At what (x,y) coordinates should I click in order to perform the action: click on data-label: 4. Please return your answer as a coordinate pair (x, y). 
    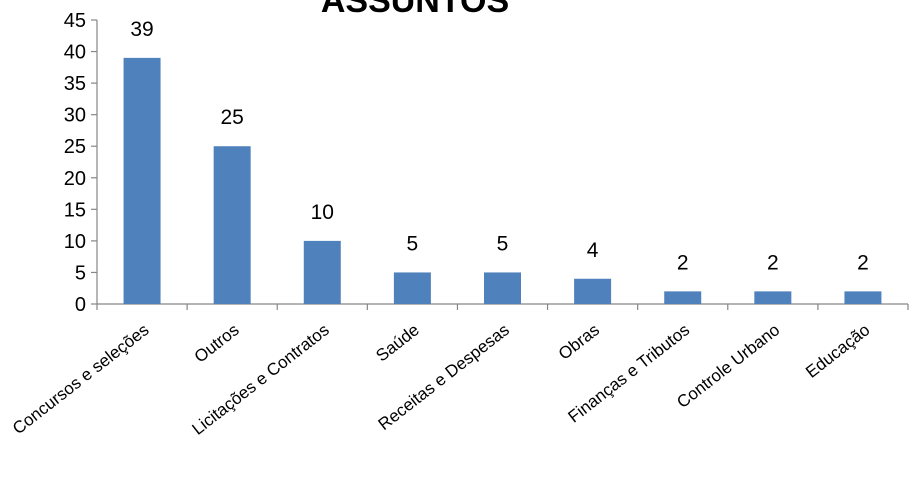
    Looking at the image, I should click on (593, 250).